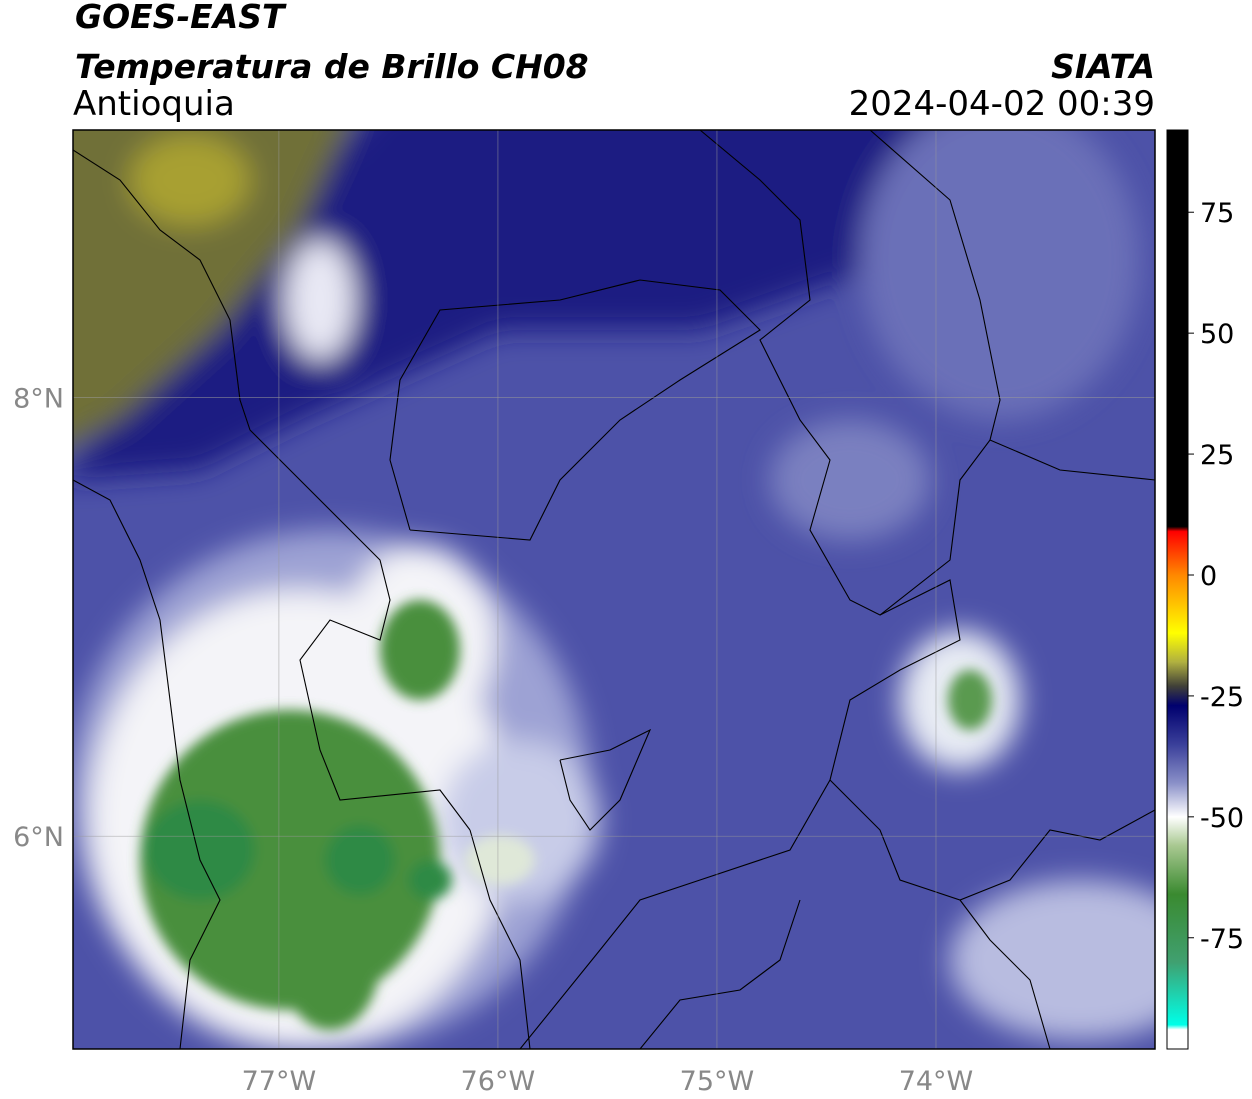 This screenshot has width=1252, height=1099. What do you see at coordinates (1217, 334) in the screenshot?
I see `colorbar-tick-label: 50` at bounding box center [1217, 334].